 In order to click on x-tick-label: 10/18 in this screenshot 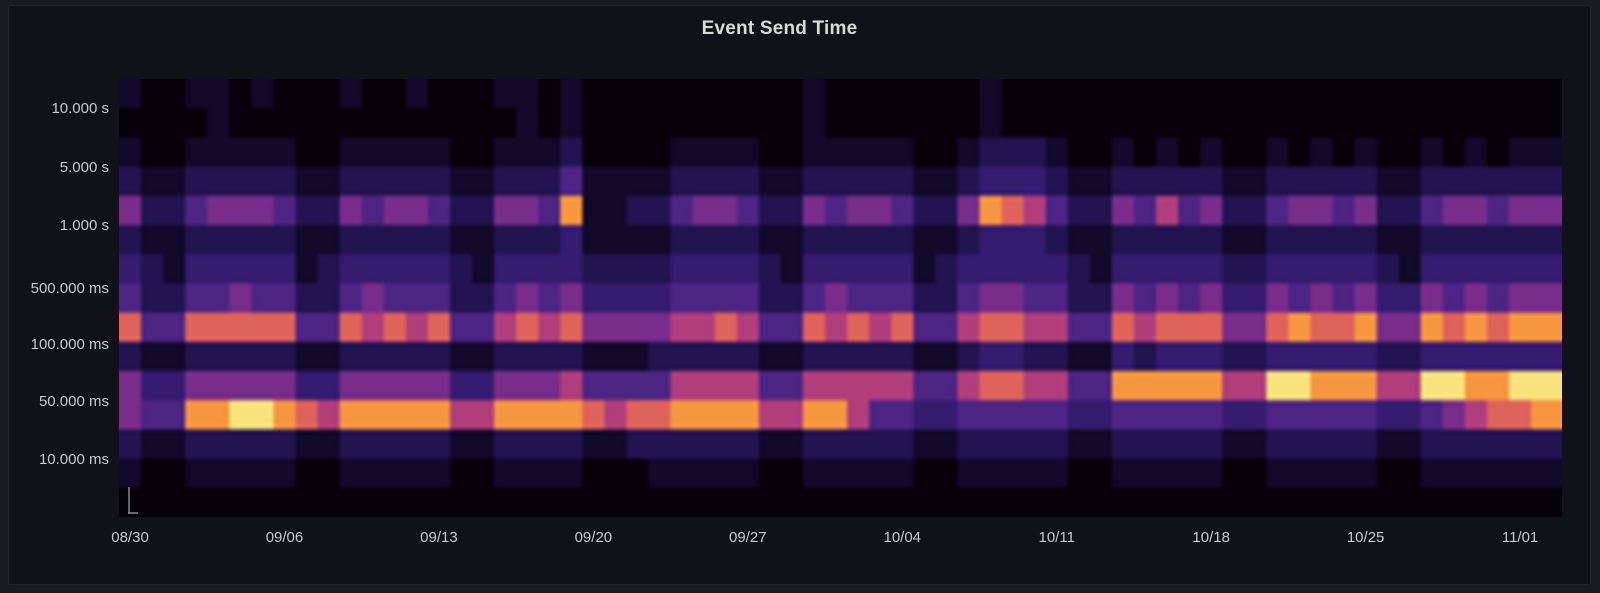, I will do `click(1211, 537)`.